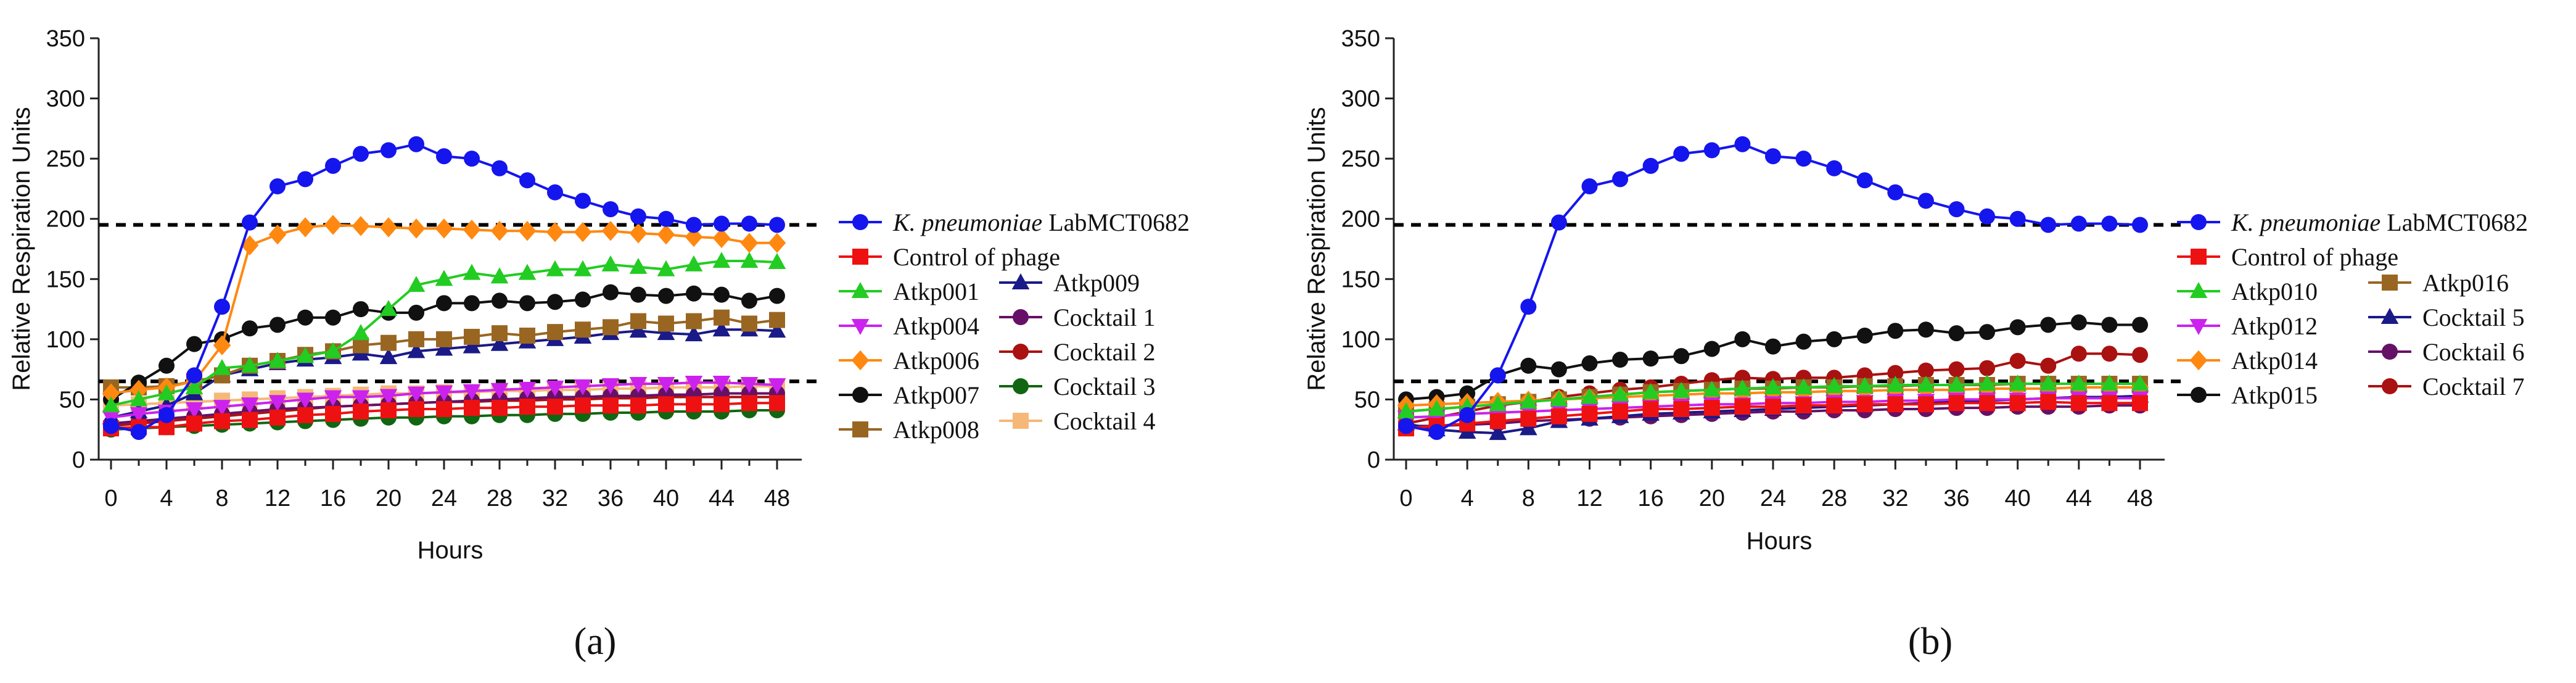 The width and height of the screenshot is (2576, 683). What do you see at coordinates (2247, 326) in the screenshot?
I see `legend-entry: Atkp012` at bounding box center [2247, 326].